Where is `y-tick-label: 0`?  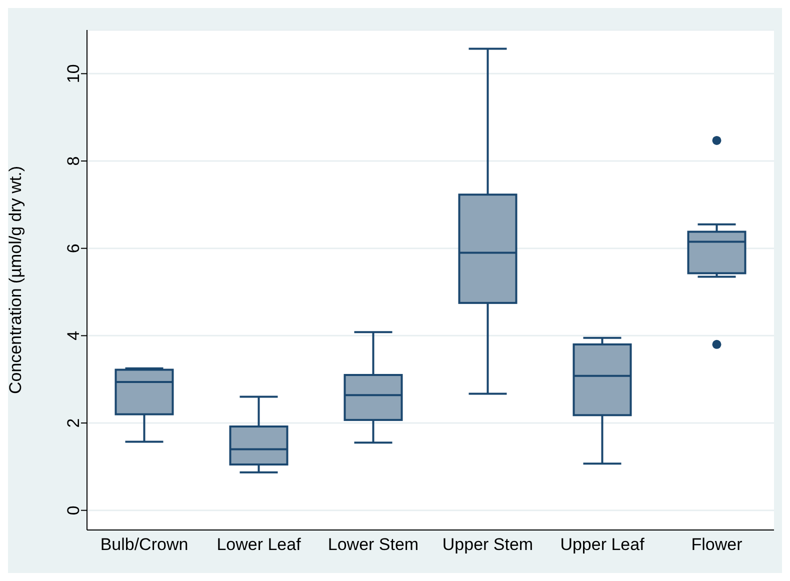
y-tick-label: 0 is located at coordinates (74, 511).